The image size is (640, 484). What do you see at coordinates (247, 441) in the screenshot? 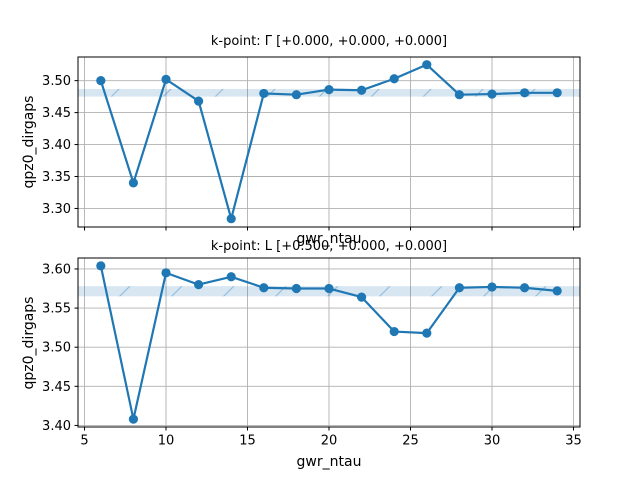
I see `x-tick-label: 15` at bounding box center [247, 441].